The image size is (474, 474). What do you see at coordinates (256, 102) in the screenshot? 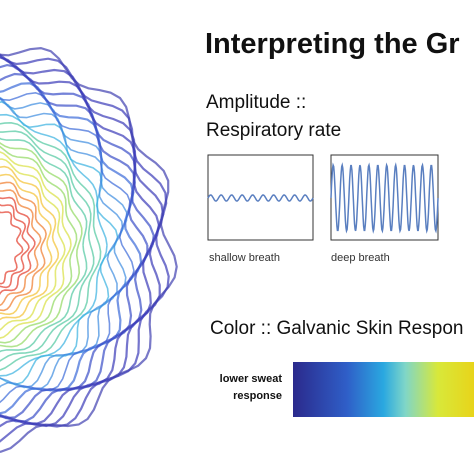
I see `heading: Amplitude ::` at bounding box center [256, 102].